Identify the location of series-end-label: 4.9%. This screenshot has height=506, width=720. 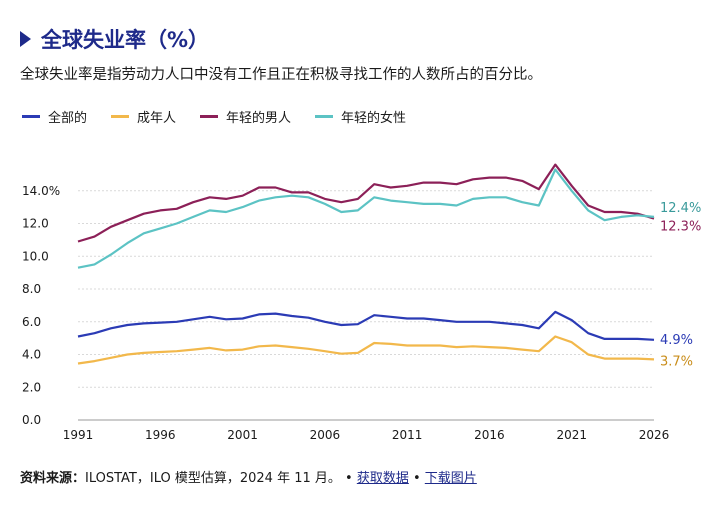
(676, 340).